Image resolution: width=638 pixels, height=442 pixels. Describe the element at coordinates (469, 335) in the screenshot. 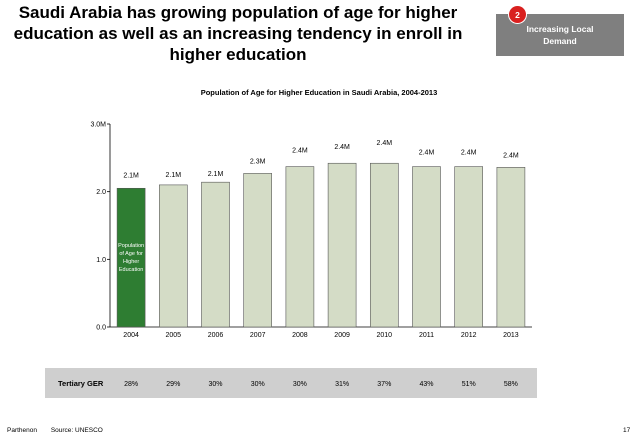

I see `x-tick-label: 2012` at that location.